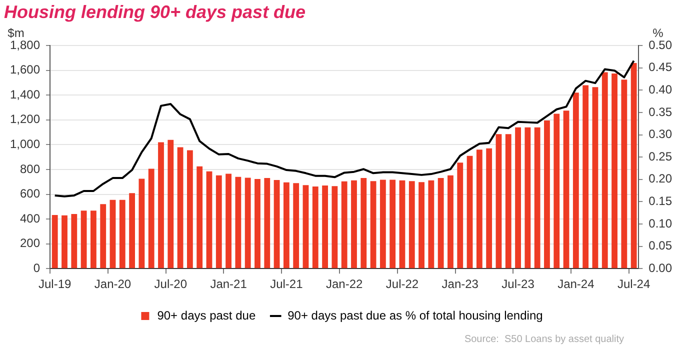 This screenshot has width=686, height=346. Describe the element at coordinates (544, 339) in the screenshot. I see `source-note: Source: S50 Loans by asset quality` at that location.